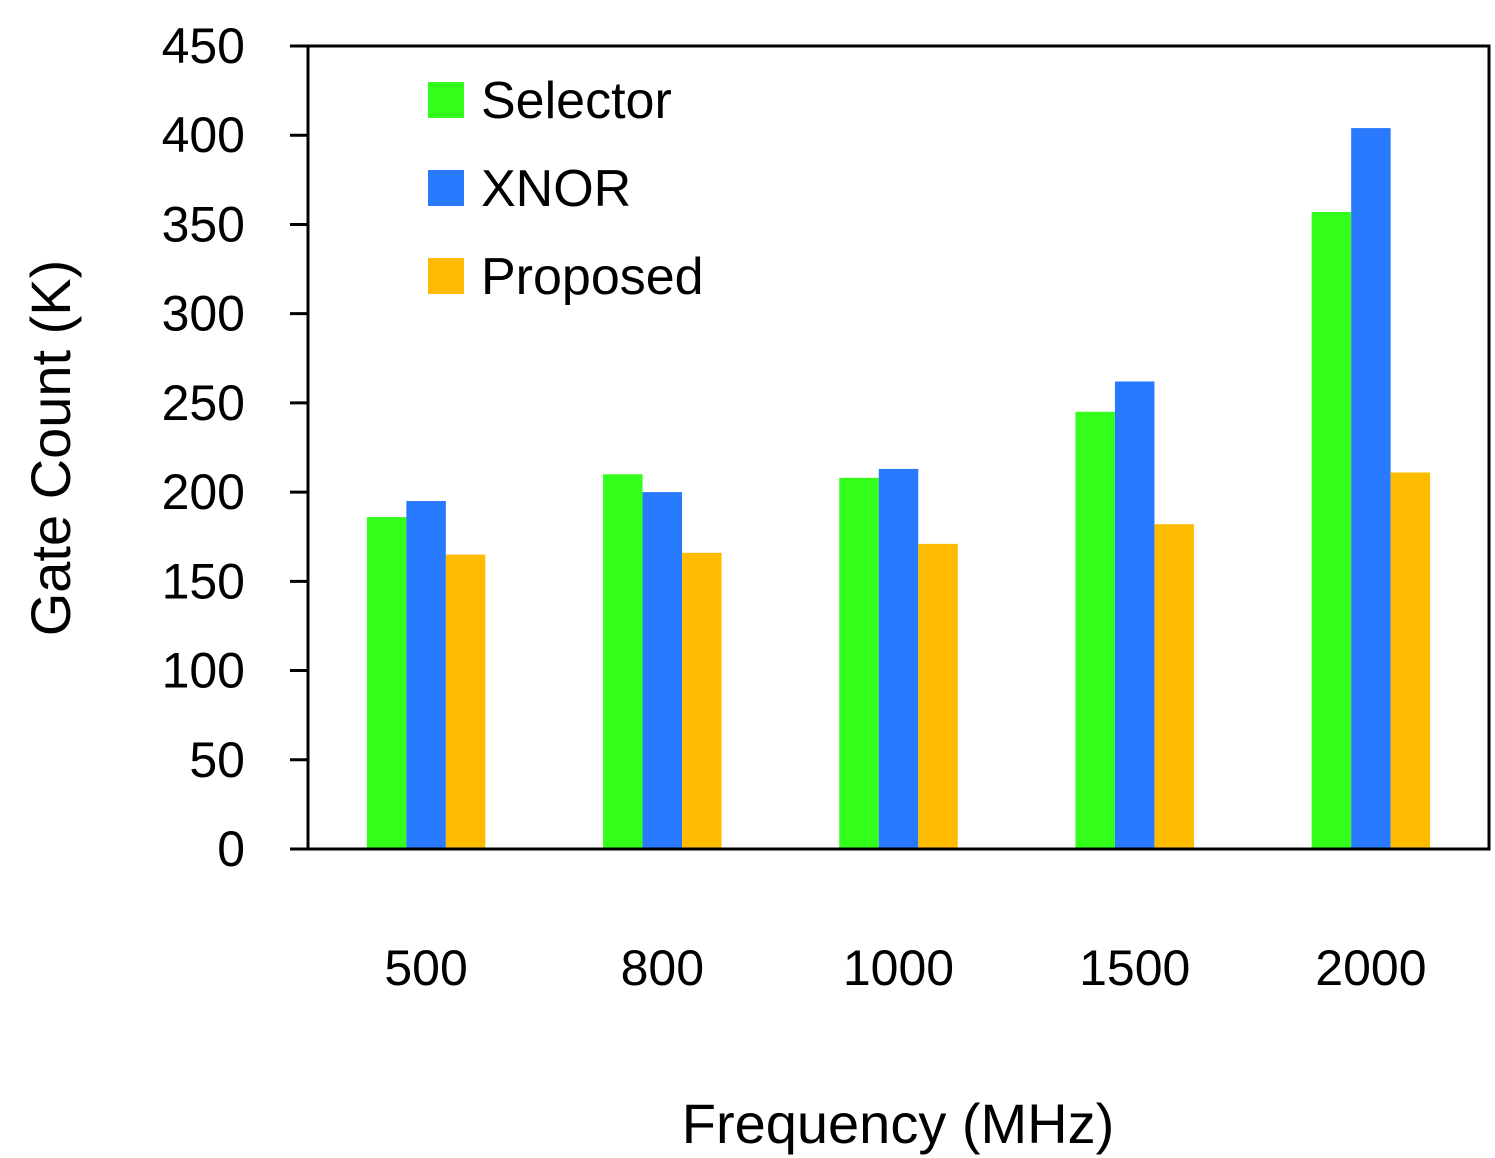 The height and width of the screenshot is (1158, 1495). What do you see at coordinates (203, 492) in the screenshot?
I see `y-tick-label-200: 200` at bounding box center [203, 492].